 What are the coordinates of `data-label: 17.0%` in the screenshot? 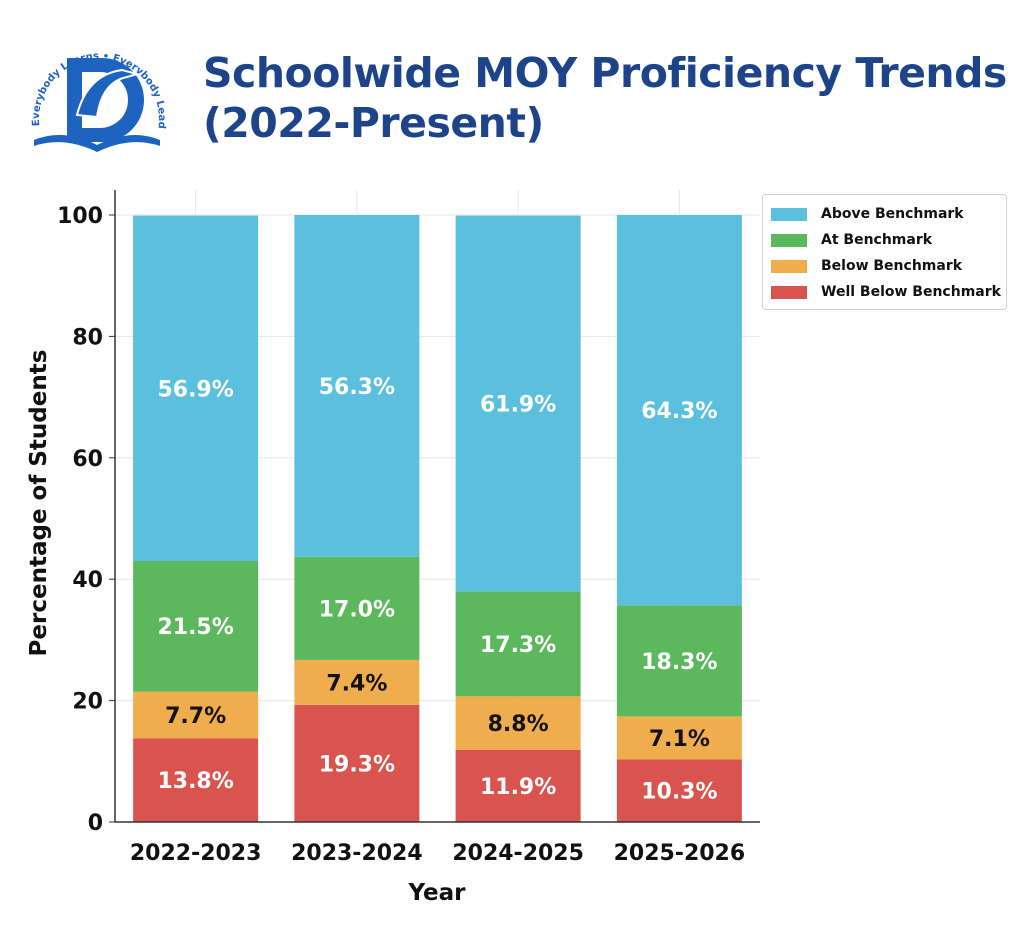 It's located at (357, 609).